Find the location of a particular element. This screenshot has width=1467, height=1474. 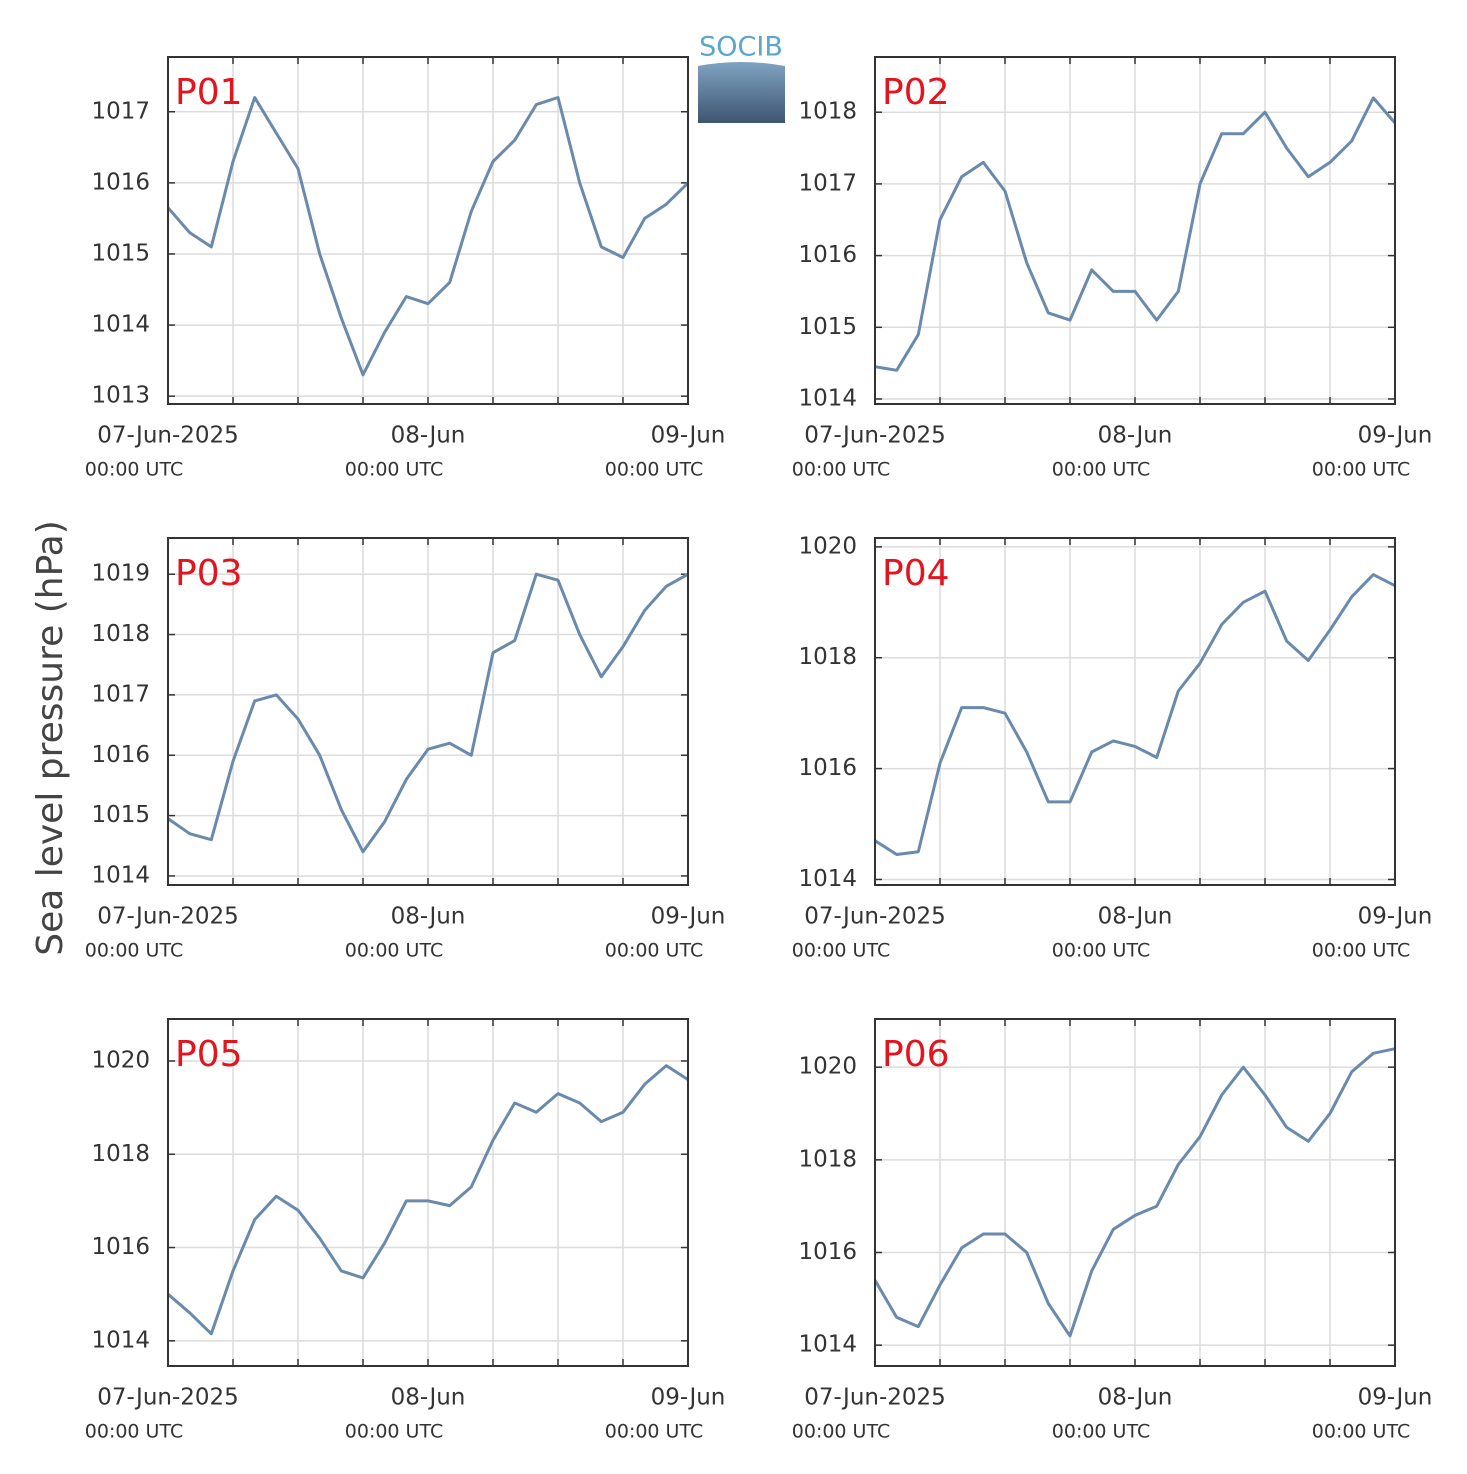

logo-shape is located at coordinates (741, 92).